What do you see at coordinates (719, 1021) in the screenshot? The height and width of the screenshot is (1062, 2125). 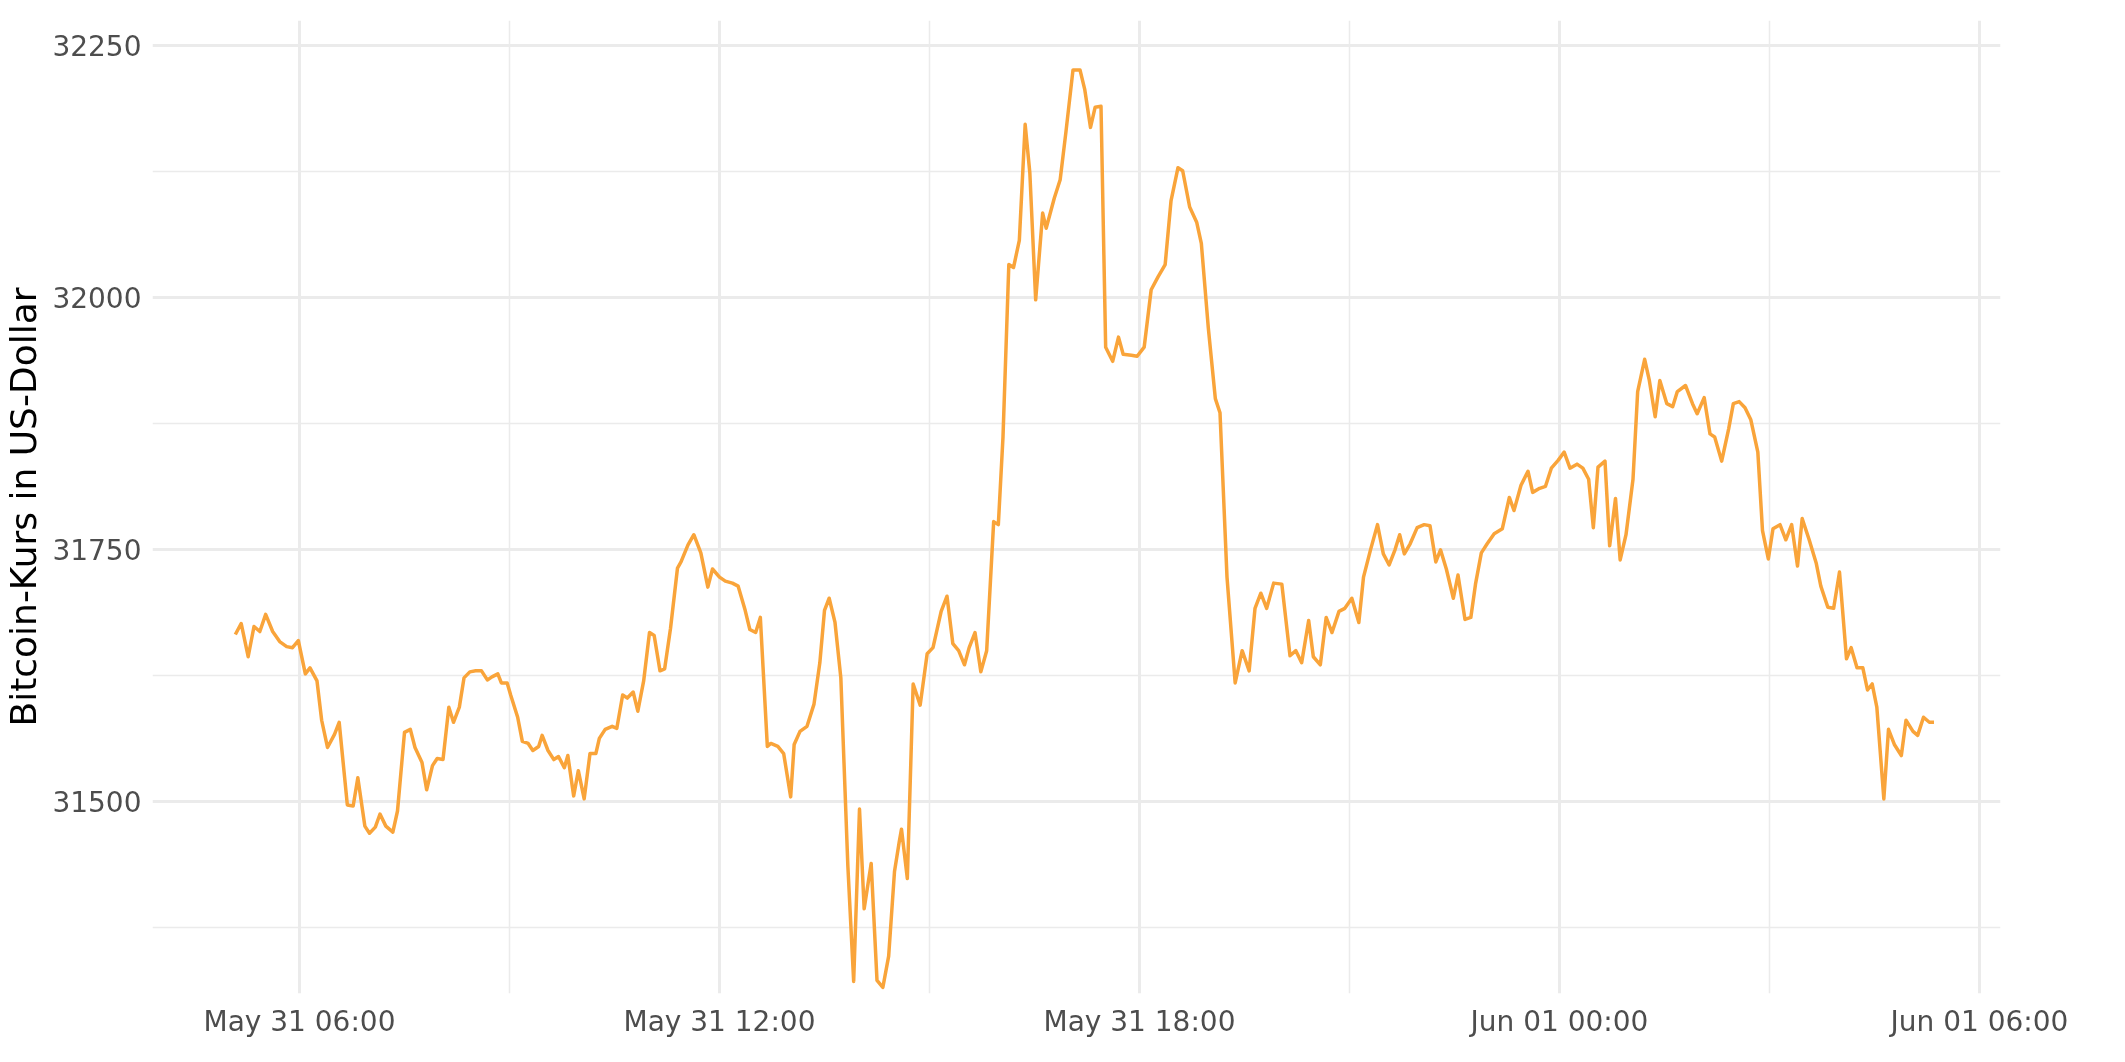 I see `x-tick-label: May 31 12:00` at bounding box center [719, 1021].